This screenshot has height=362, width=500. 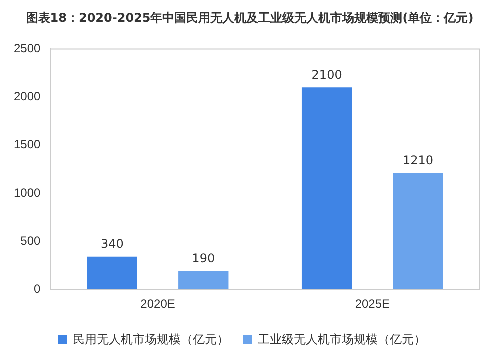 I want to click on data-label: 1210, so click(x=418, y=160).